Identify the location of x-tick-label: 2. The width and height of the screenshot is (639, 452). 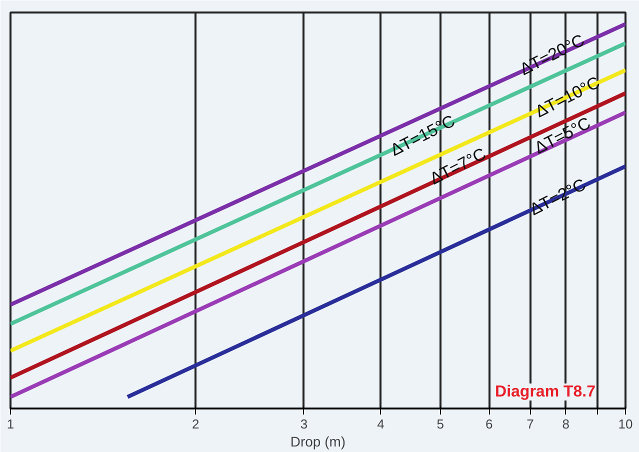
(196, 424).